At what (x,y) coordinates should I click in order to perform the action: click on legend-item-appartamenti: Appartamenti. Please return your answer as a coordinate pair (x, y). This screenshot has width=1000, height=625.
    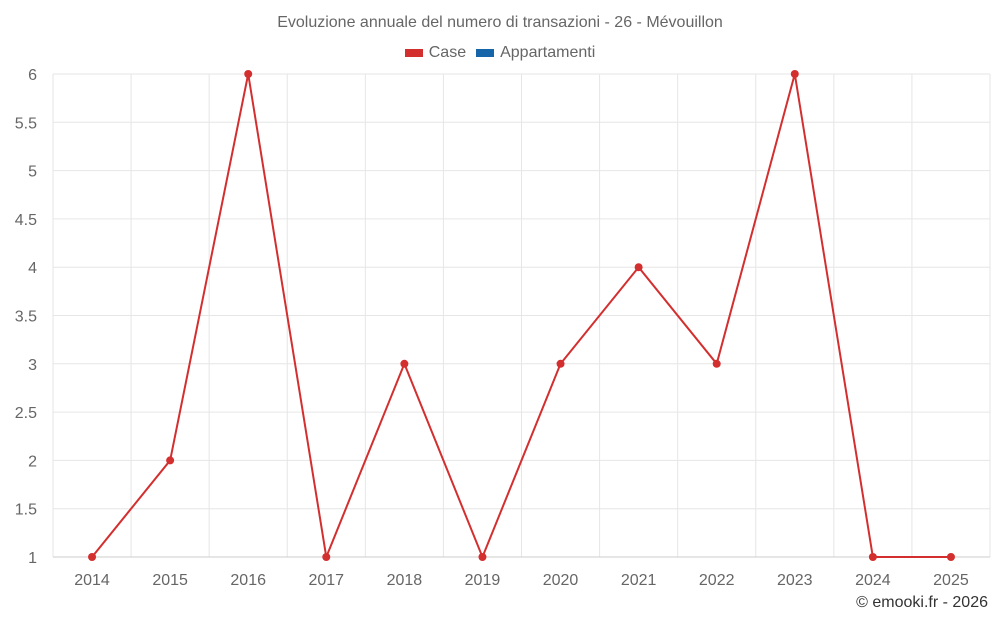
    Looking at the image, I should click on (535, 53).